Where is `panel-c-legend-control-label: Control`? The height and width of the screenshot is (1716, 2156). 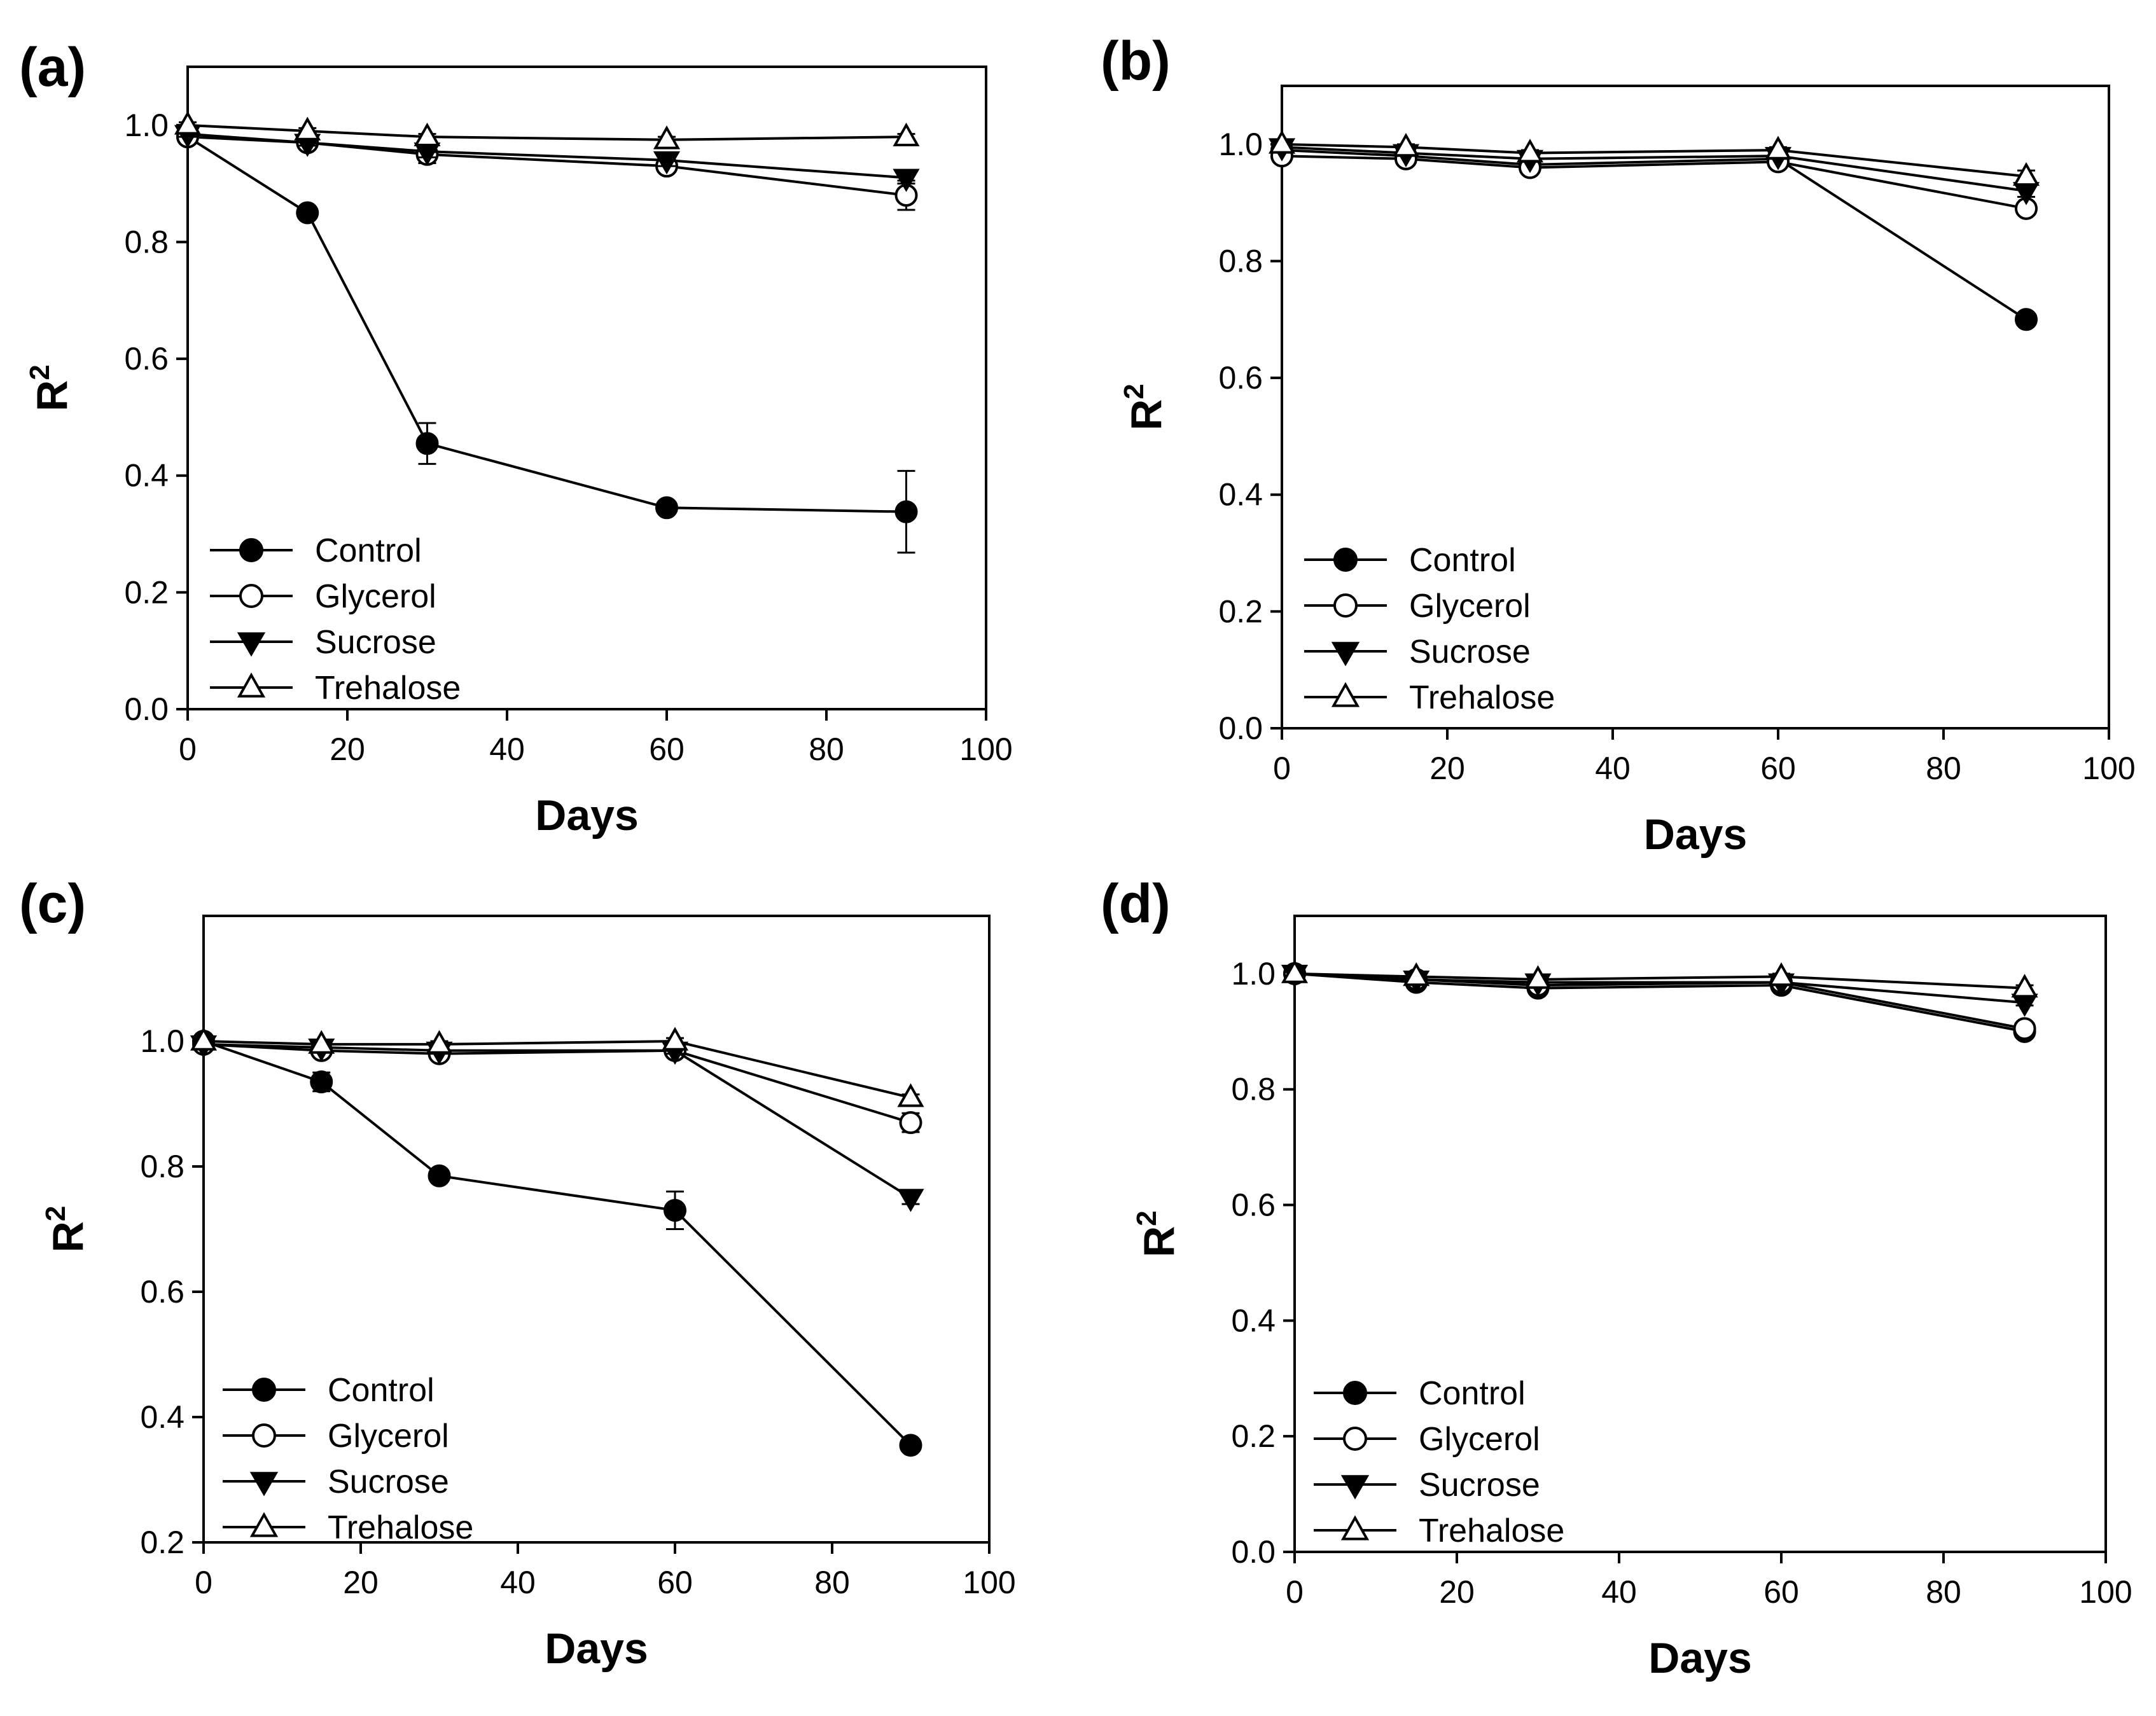 panel-c-legend-control-label: Control is located at coordinates (381, 1391).